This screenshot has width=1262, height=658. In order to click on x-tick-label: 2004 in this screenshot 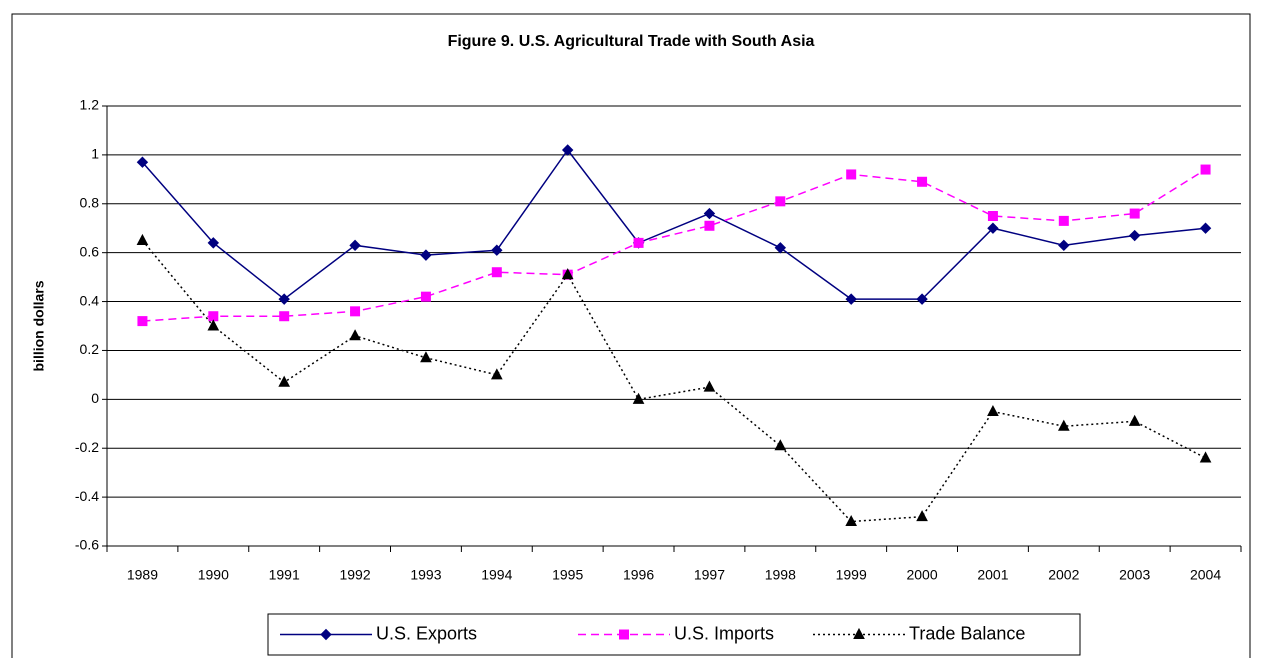, I will do `click(1205, 575)`.